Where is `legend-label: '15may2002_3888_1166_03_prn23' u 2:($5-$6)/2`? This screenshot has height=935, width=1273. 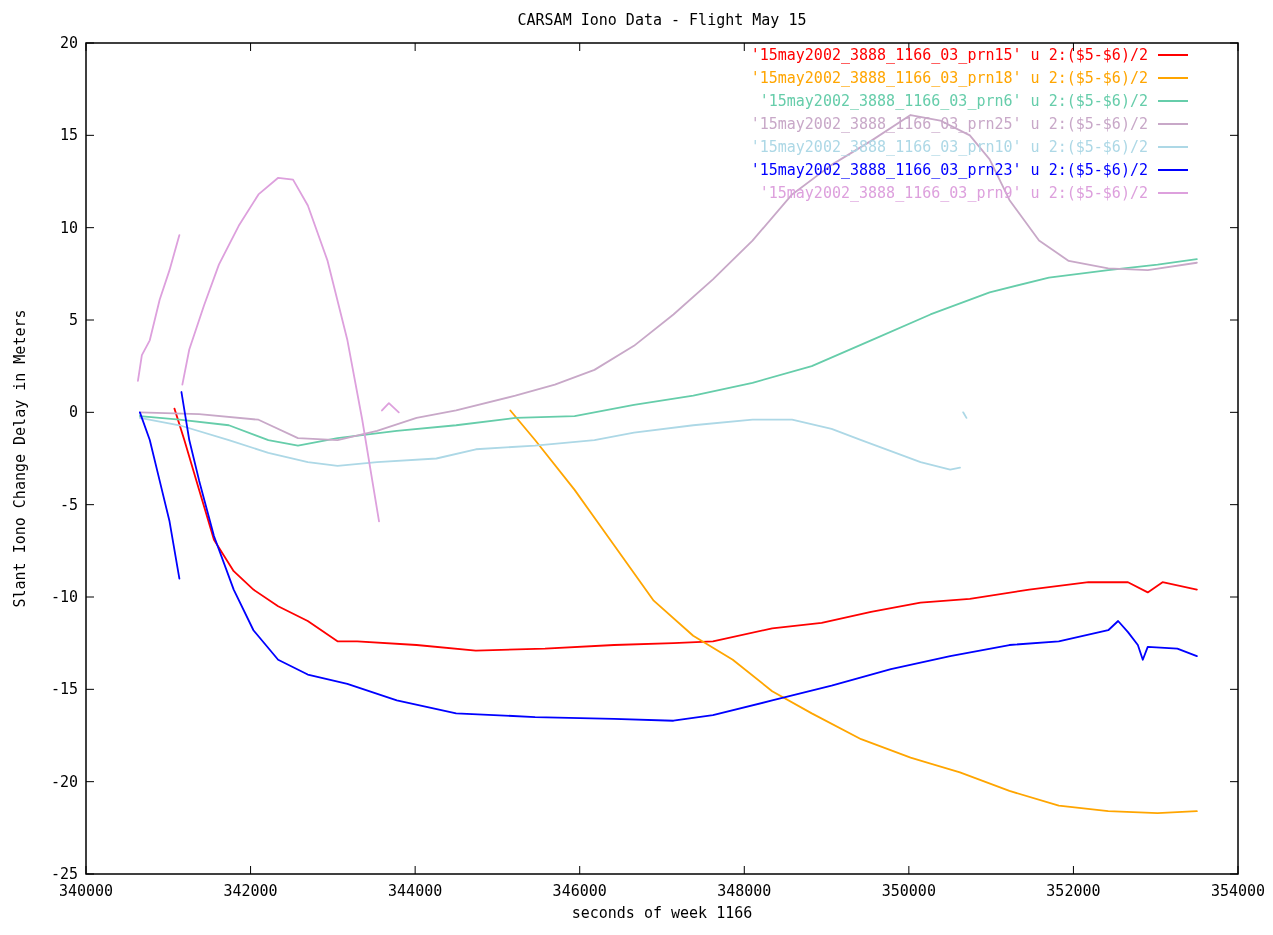 legend-label: '15may2002_3888_1166_03_prn23' u 2:($5-$6)/2 is located at coordinates (949, 170).